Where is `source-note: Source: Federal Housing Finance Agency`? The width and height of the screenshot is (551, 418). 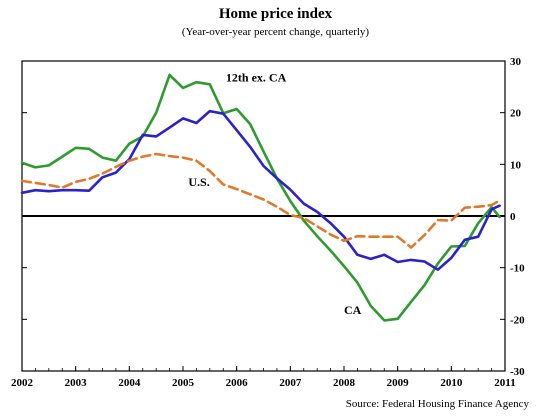 source-note: Source: Federal Housing Finance Agency is located at coordinates (437, 404).